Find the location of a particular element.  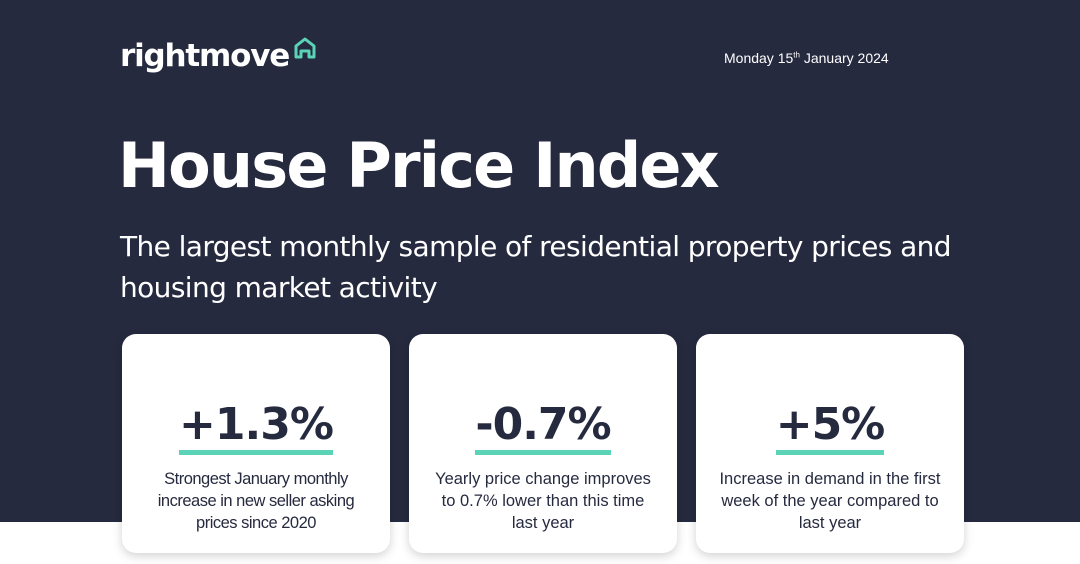

date-month-year: January 2024 is located at coordinates (844, 58).